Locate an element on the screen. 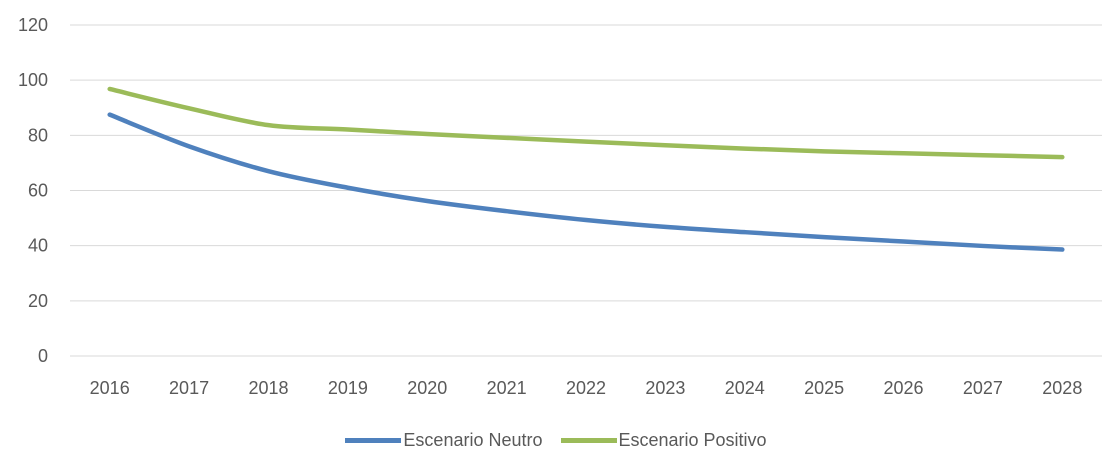 Image resolution: width=1112 pixels, height=455 pixels. x-tick-label: 2024 is located at coordinates (745, 388).